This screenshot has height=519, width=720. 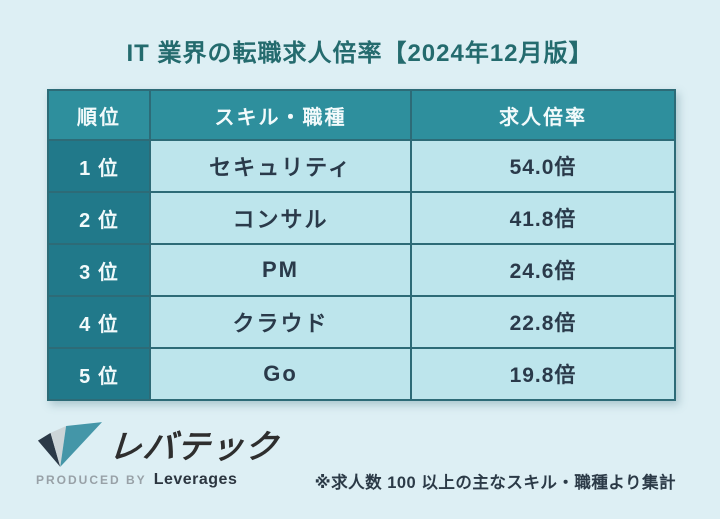 What do you see at coordinates (543, 374) in the screenshot?
I see `ratio-cell: 19.8倍` at bounding box center [543, 374].